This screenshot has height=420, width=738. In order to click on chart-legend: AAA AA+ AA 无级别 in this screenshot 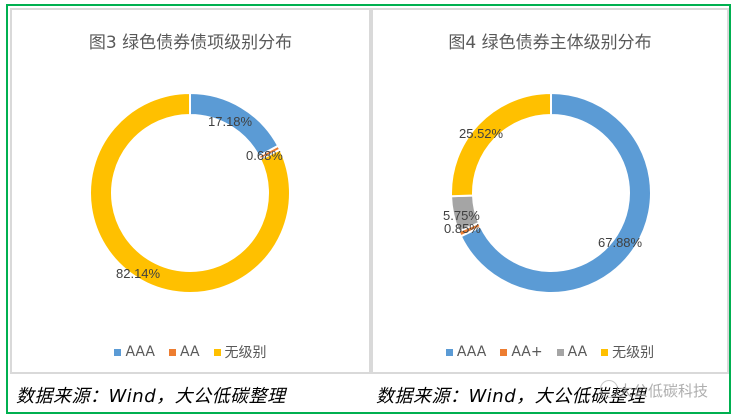, I will do `click(550, 352)`.